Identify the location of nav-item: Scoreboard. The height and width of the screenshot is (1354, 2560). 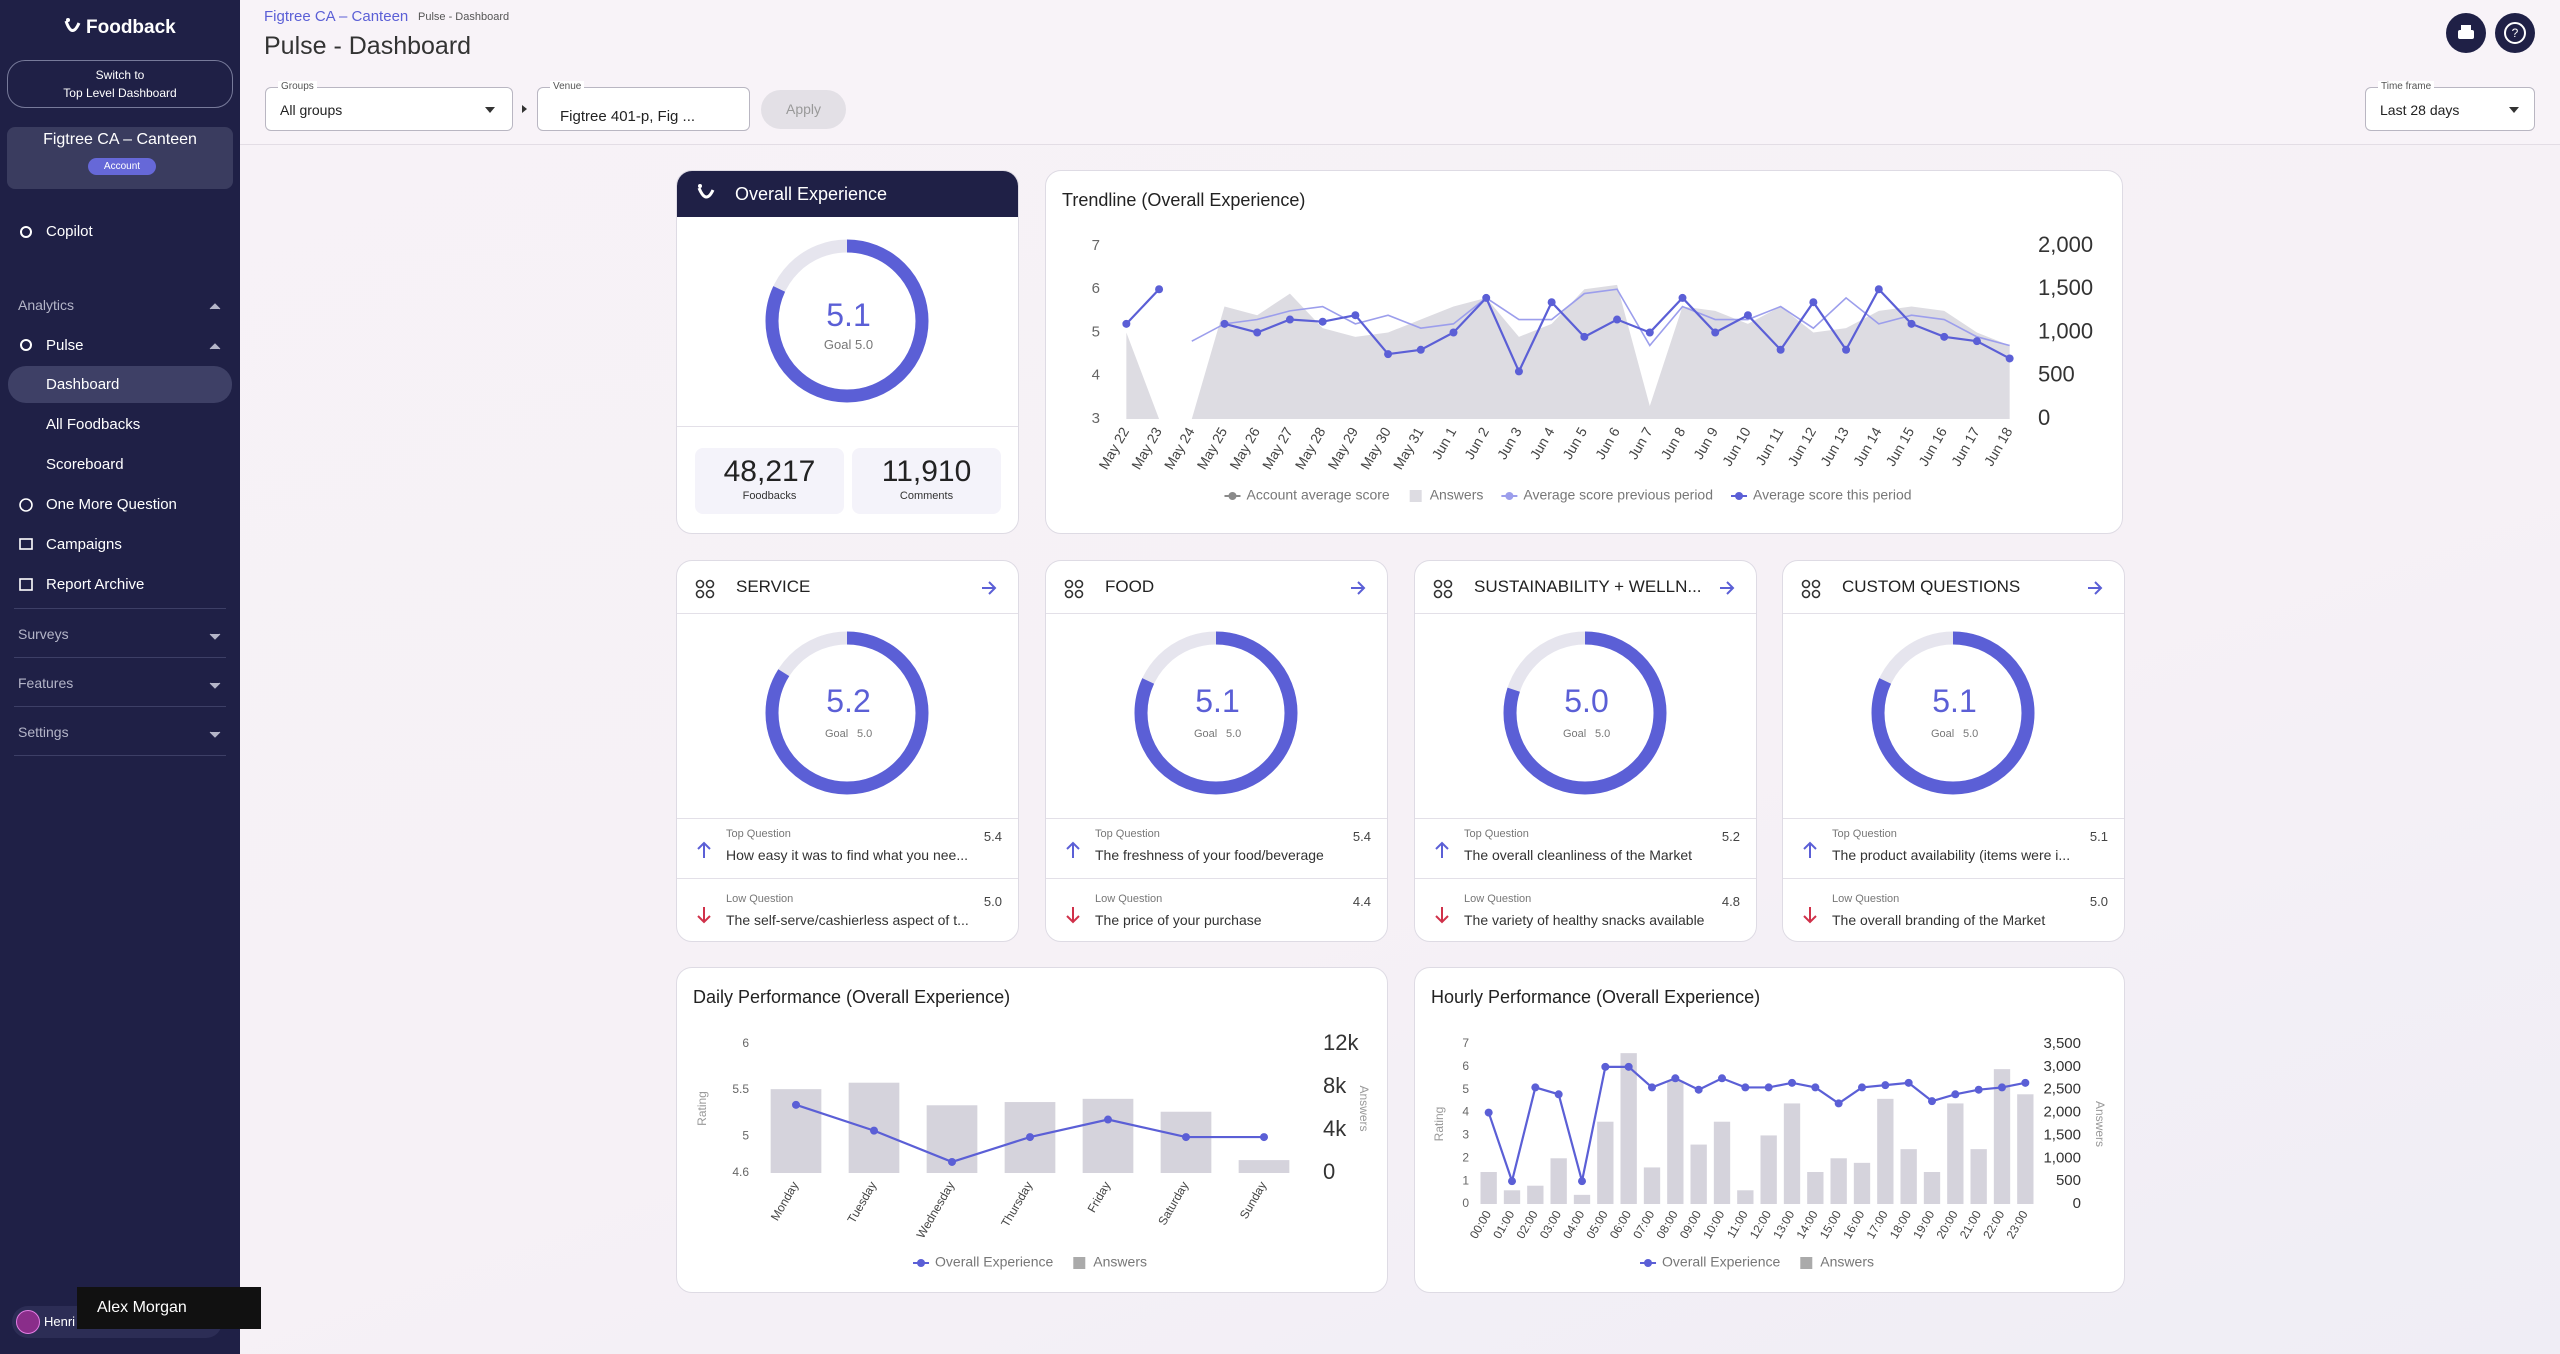
(85, 464).